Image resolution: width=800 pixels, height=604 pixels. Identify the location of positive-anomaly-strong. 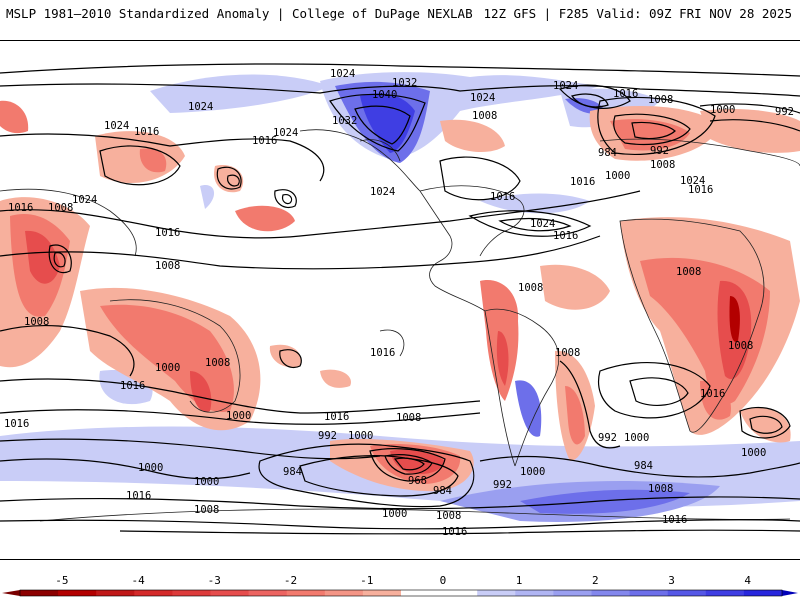
(528, 408).